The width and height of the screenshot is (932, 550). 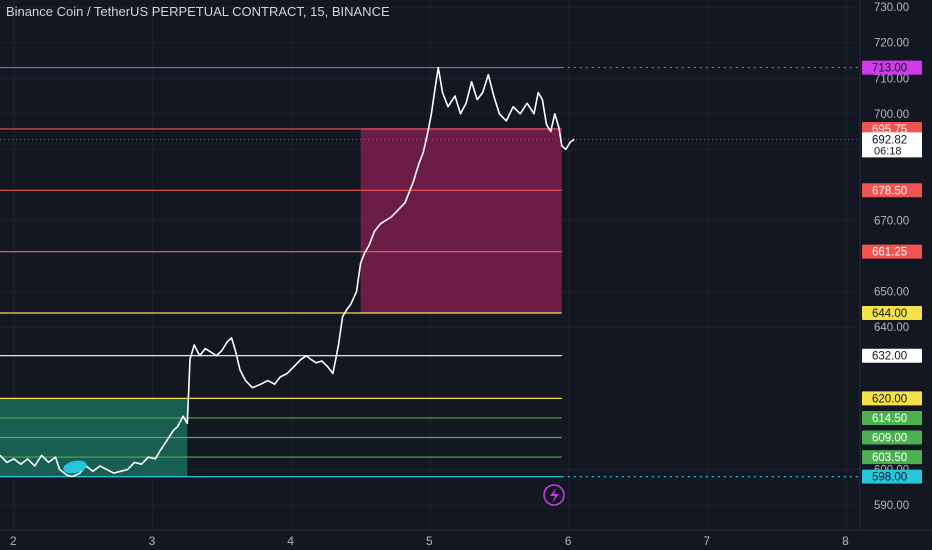 What do you see at coordinates (152, 541) in the screenshot?
I see `time-tick: 3` at bounding box center [152, 541].